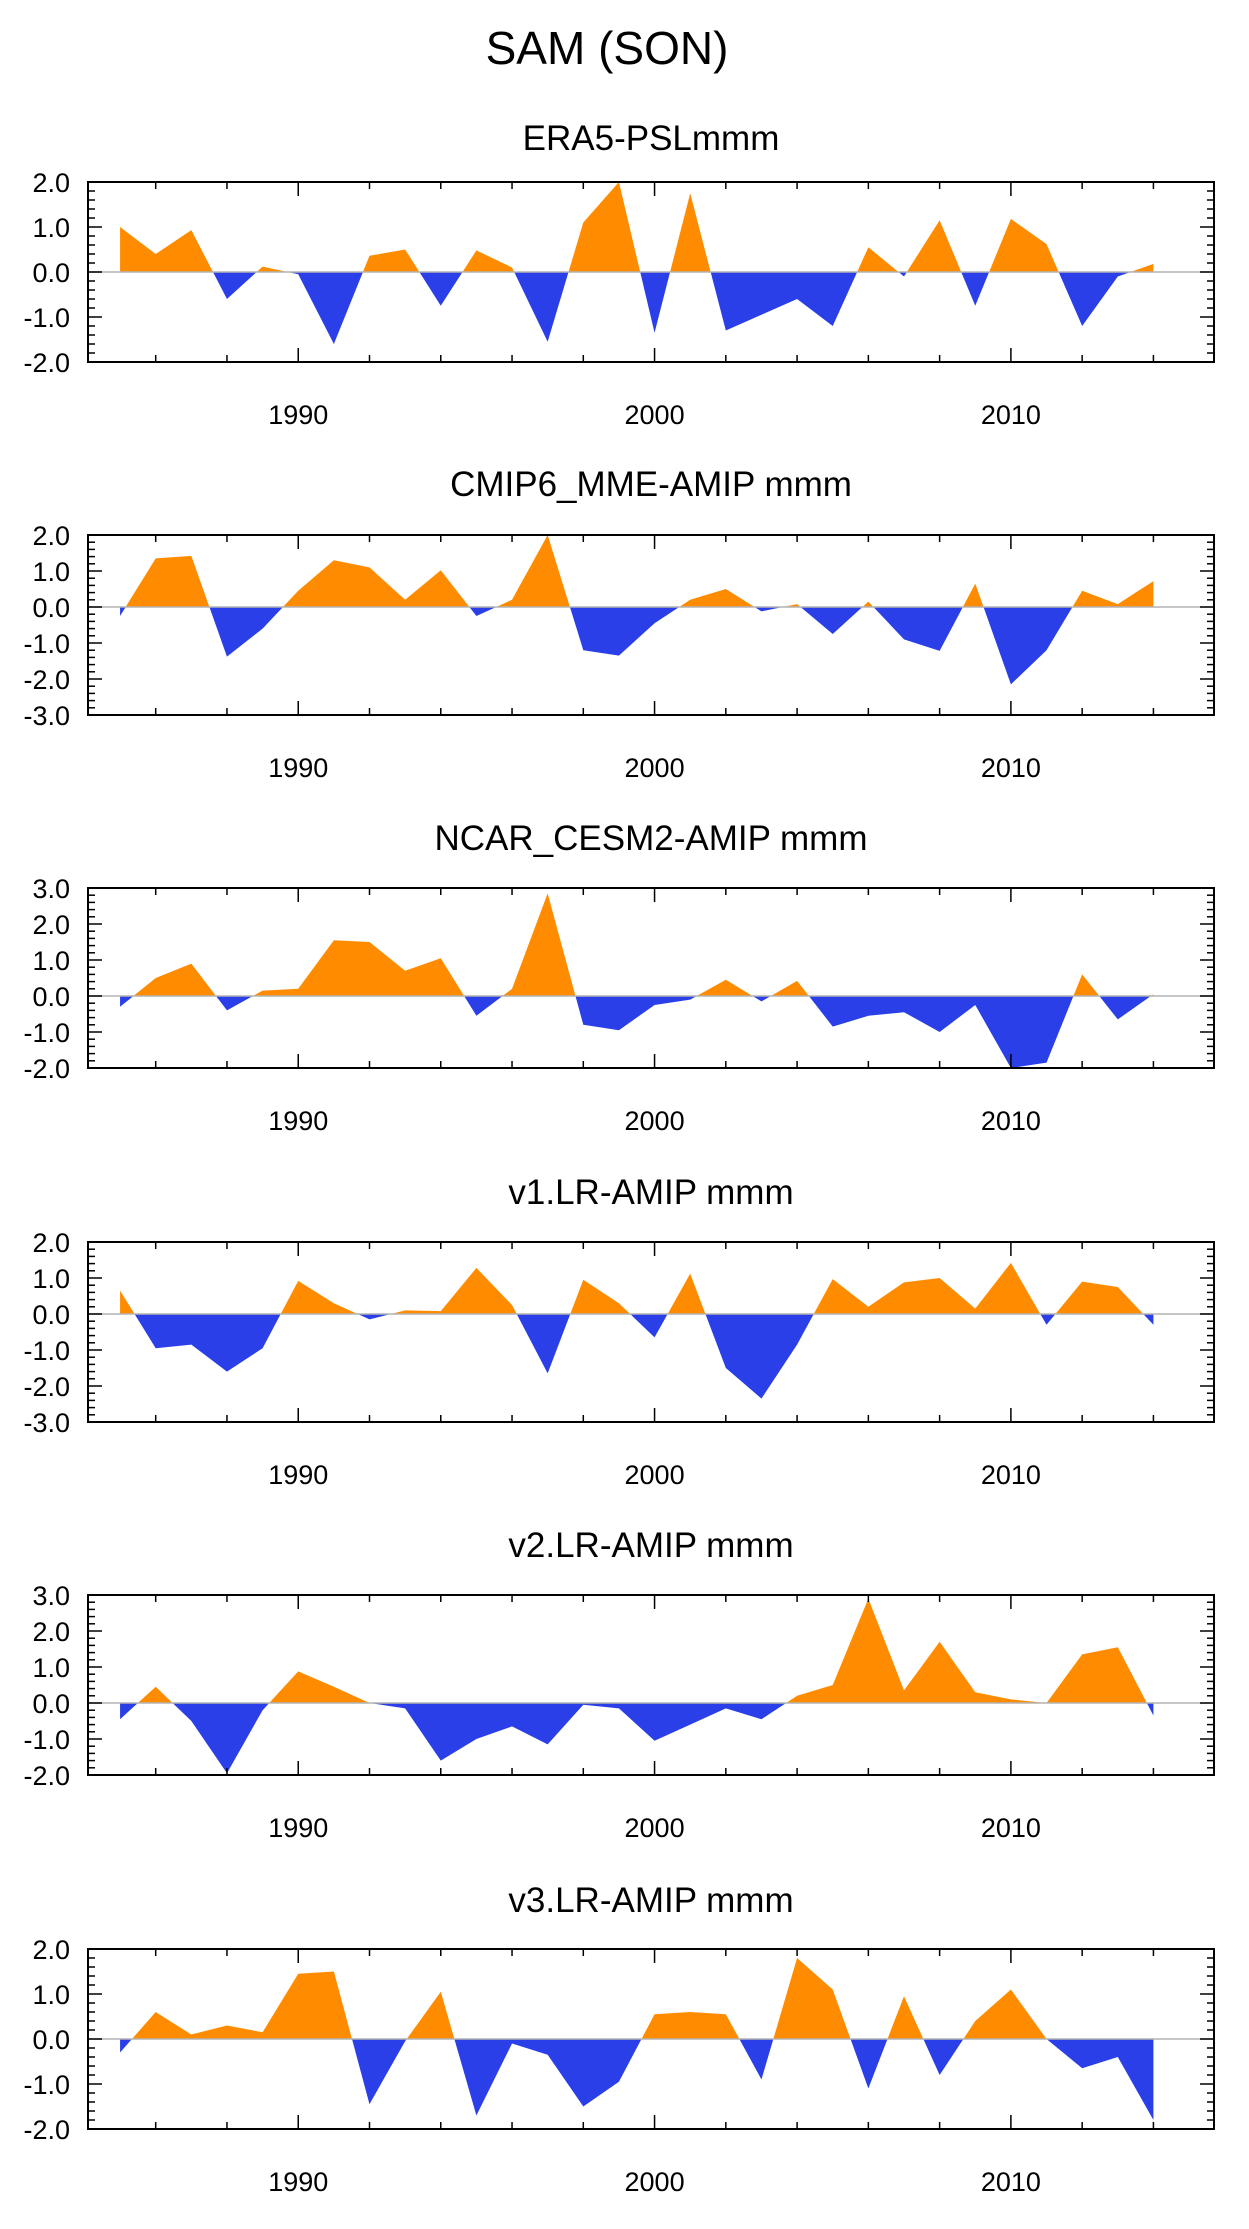  Describe the element at coordinates (650, 838) in the screenshot. I see `panel-title: NCAR_CESM2-AMIP mmm` at that location.